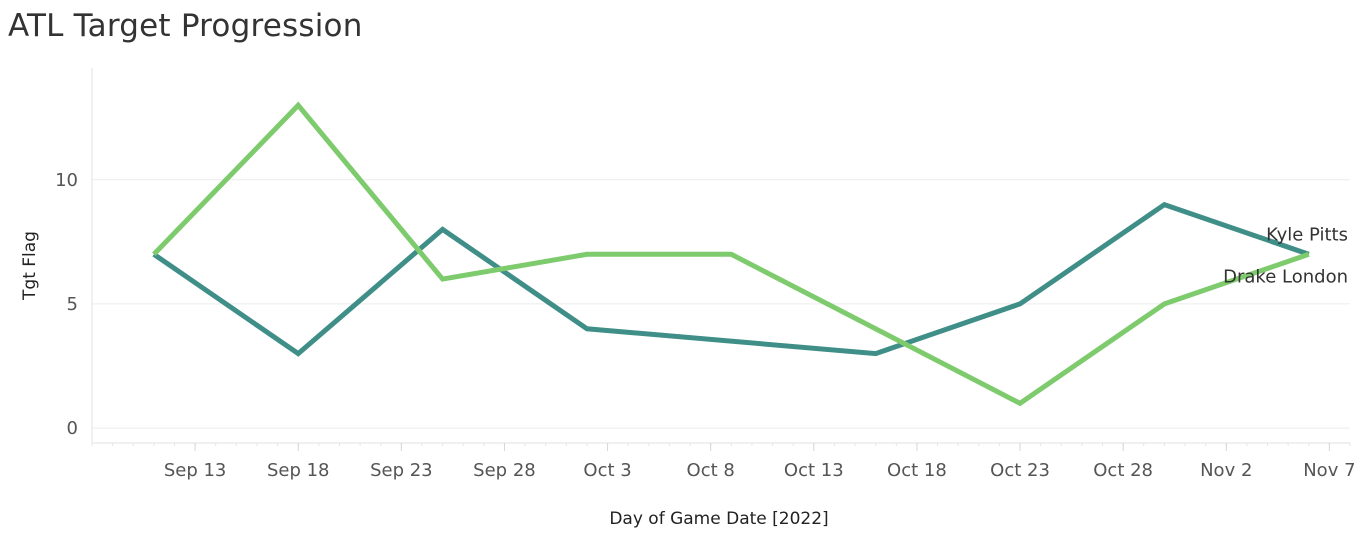  What do you see at coordinates (1020, 470) in the screenshot?
I see `x-tick-label: Oct 23` at bounding box center [1020, 470].